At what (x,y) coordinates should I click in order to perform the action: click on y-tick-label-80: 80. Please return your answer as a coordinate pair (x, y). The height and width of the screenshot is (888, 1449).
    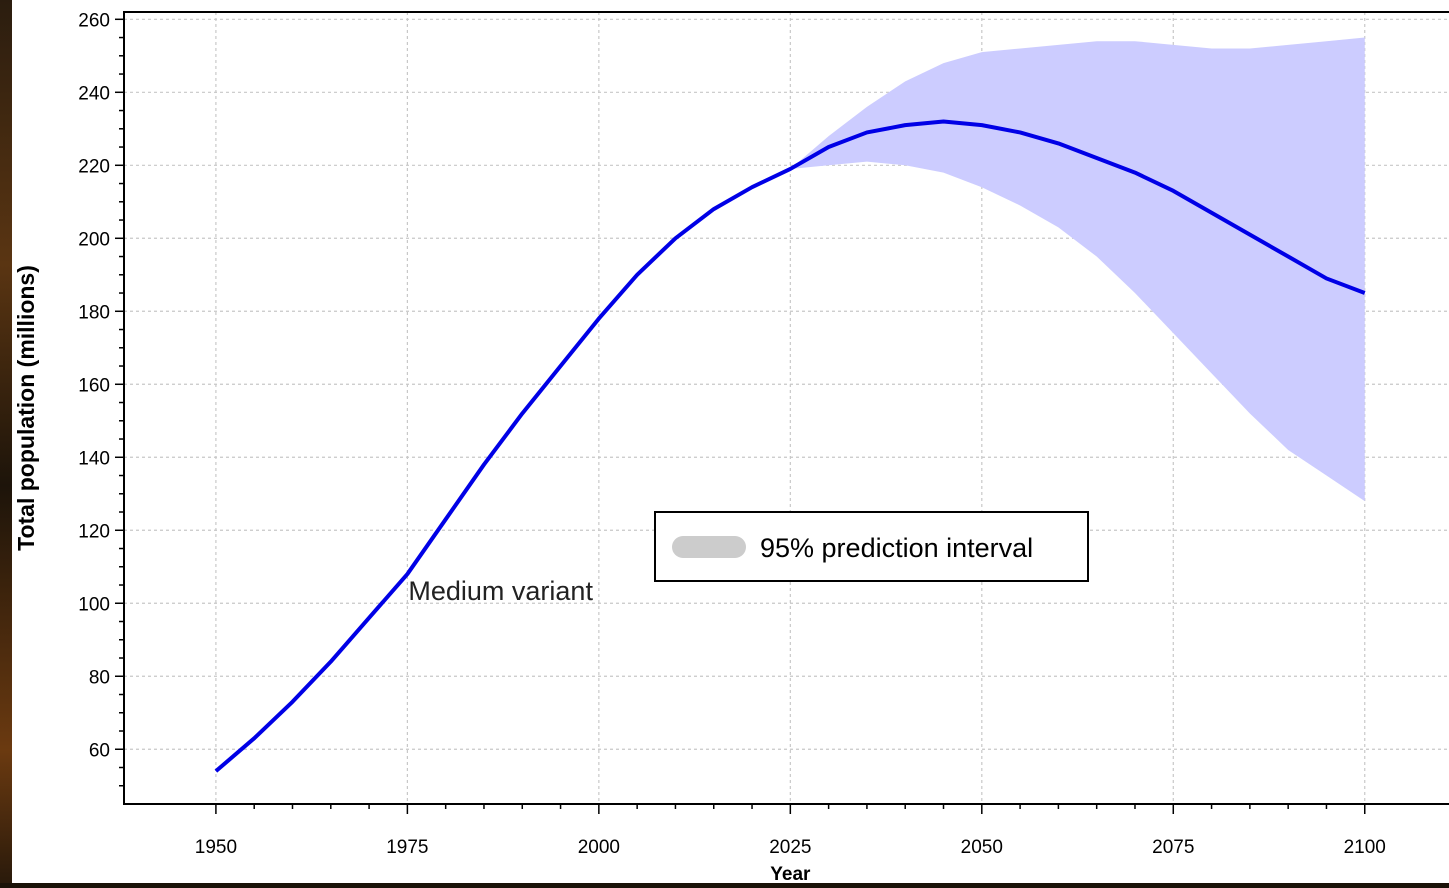
    Looking at the image, I should click on (99, 677).